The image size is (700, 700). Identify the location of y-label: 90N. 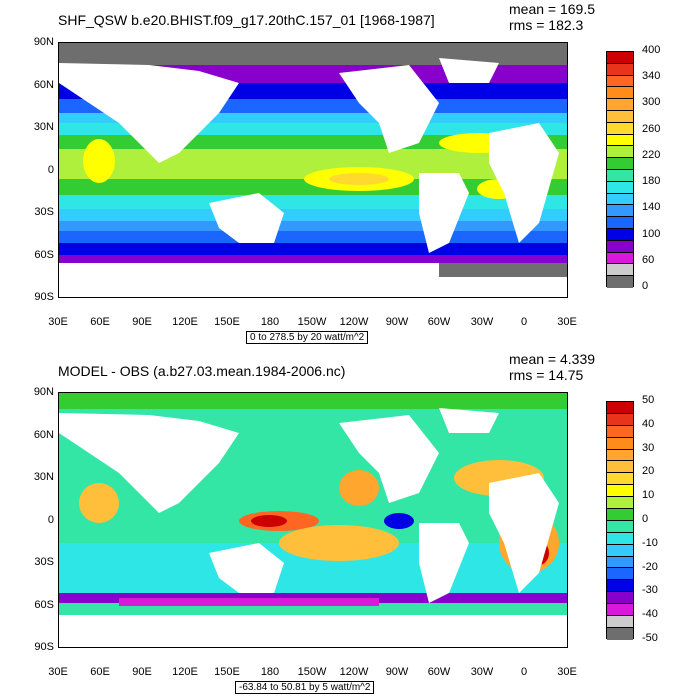
(43, 42).